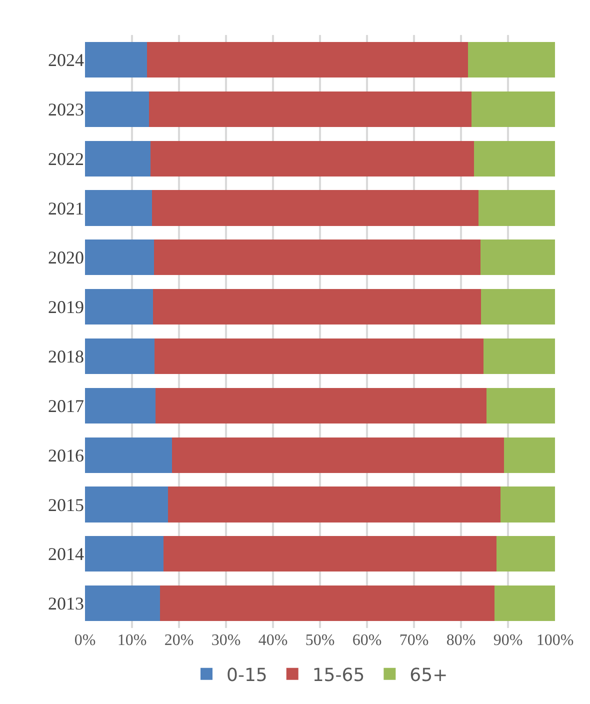  Describe the element at coordinates (132, 640) in the screenshot. I see `x-tick-label: 10%` at that location.